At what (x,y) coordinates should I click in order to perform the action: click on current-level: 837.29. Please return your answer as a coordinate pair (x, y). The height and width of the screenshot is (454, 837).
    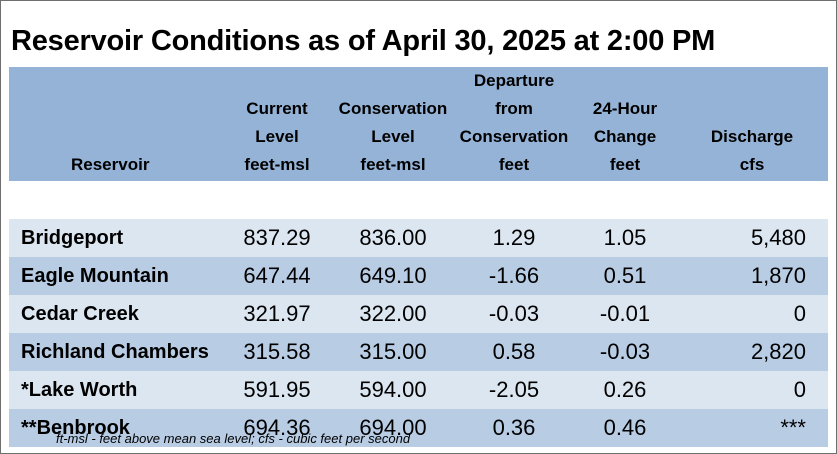
    Looking at the image, I should click on (277, 238).